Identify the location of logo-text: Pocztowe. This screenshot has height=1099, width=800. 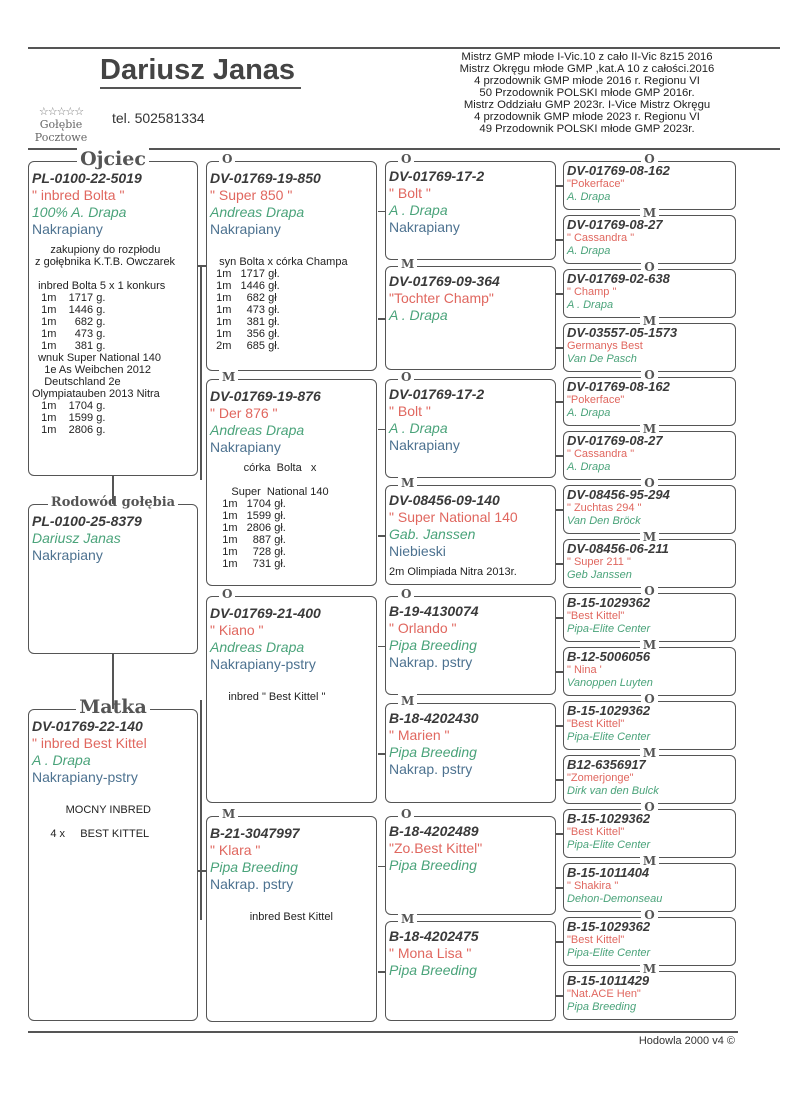
(61, 137).